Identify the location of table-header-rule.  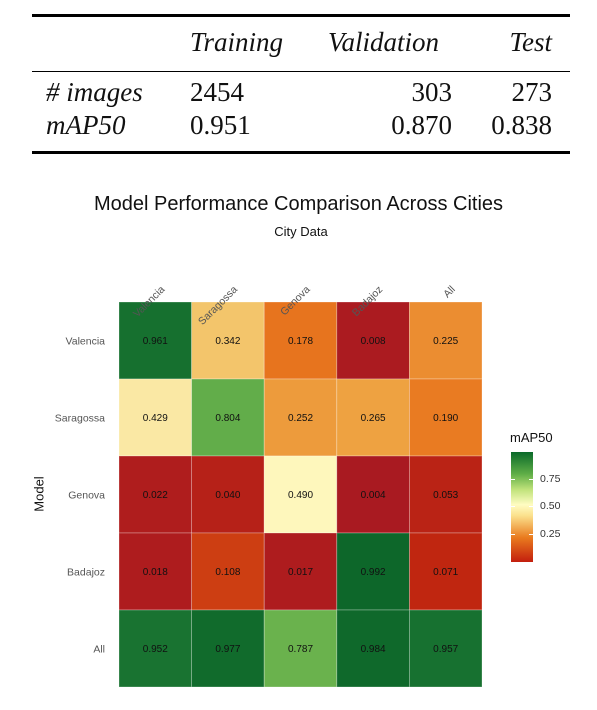
(301, 72).